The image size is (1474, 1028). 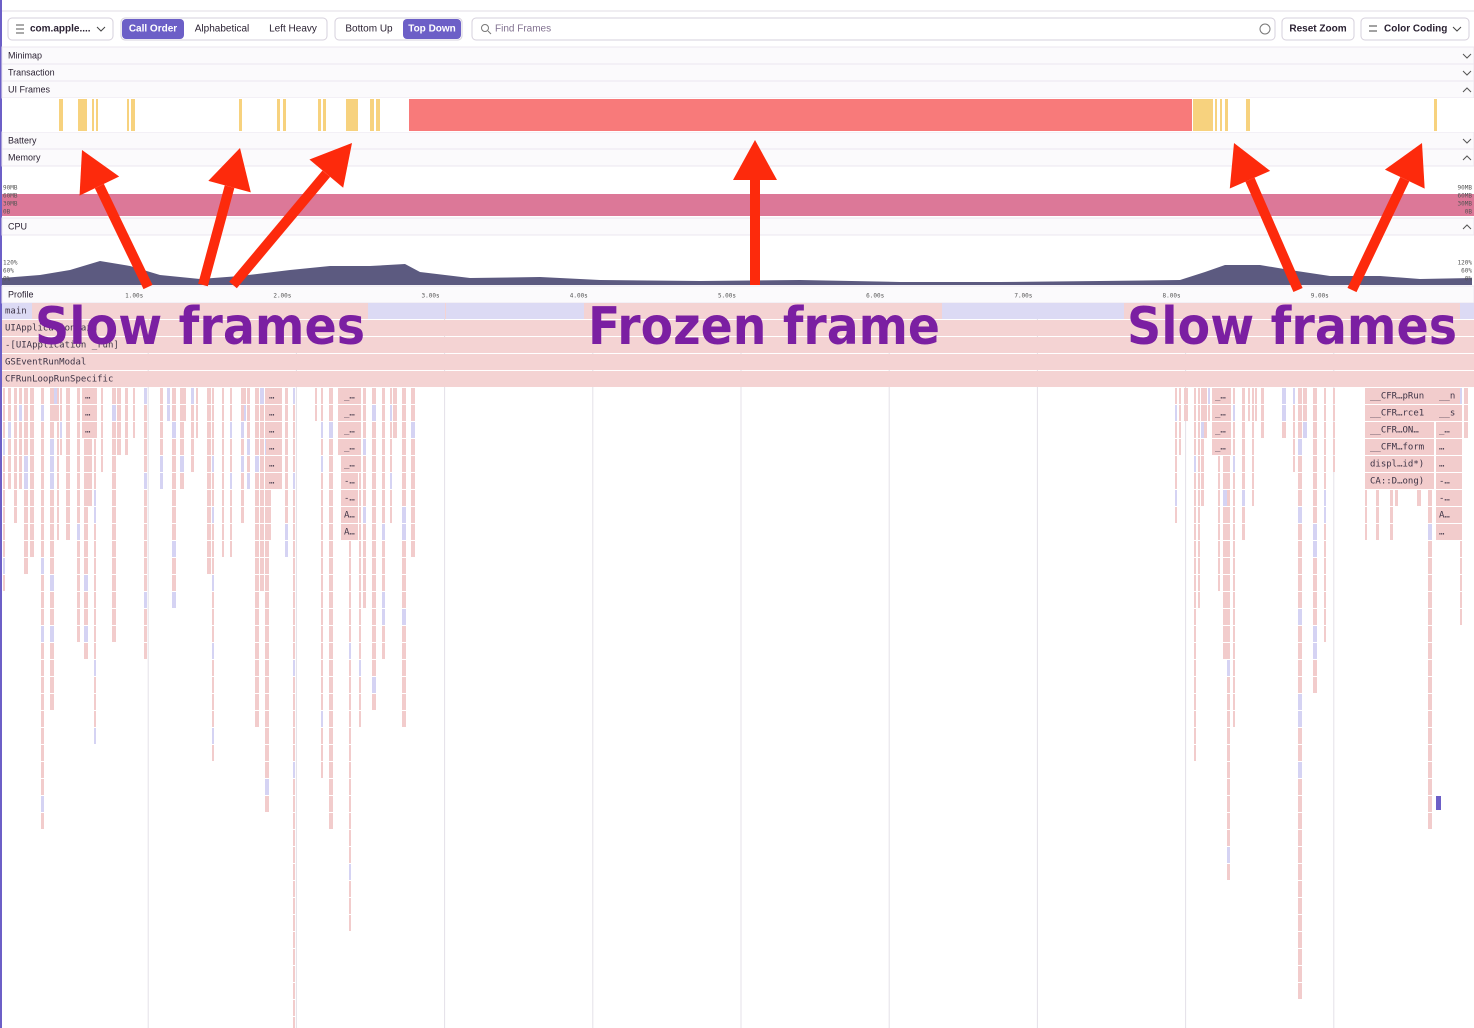 I want to click on view-option: Top Down, so click(x=432, y=29).